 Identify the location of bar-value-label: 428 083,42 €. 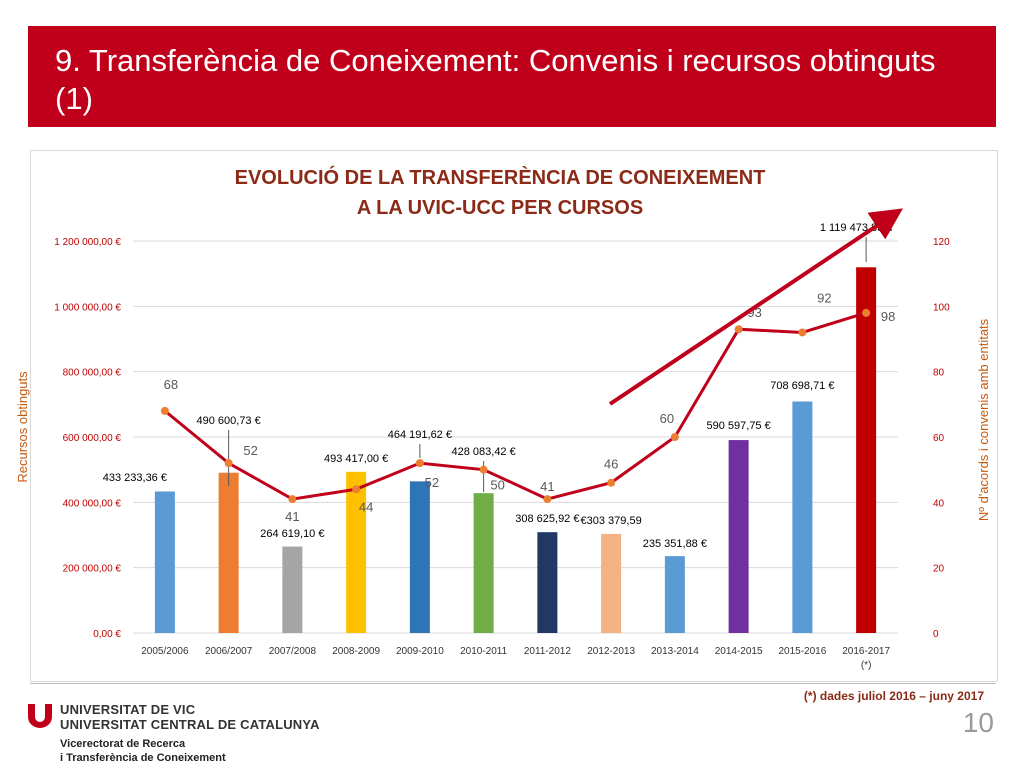
(484, 452).